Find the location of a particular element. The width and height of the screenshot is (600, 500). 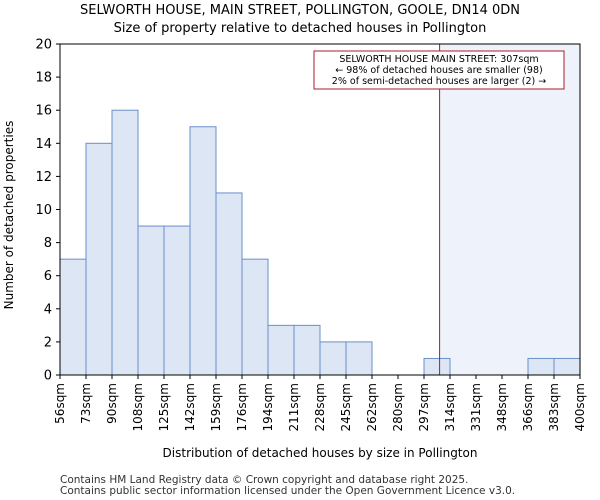

x-tick-label: 297sqm is located at coordinates (424, 407).